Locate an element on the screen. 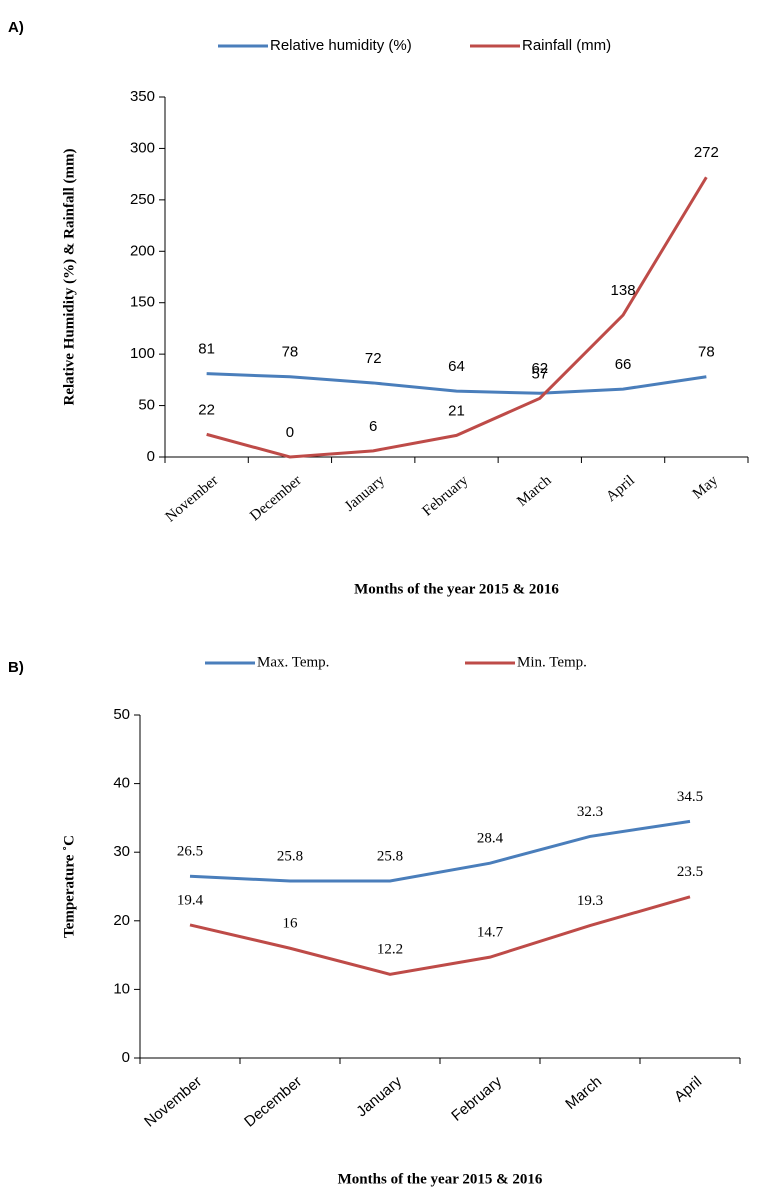 The width and height of the screenshot is (758, 1196). y-axis-title: Temperature ˚C is located at coordinates (69, 886).